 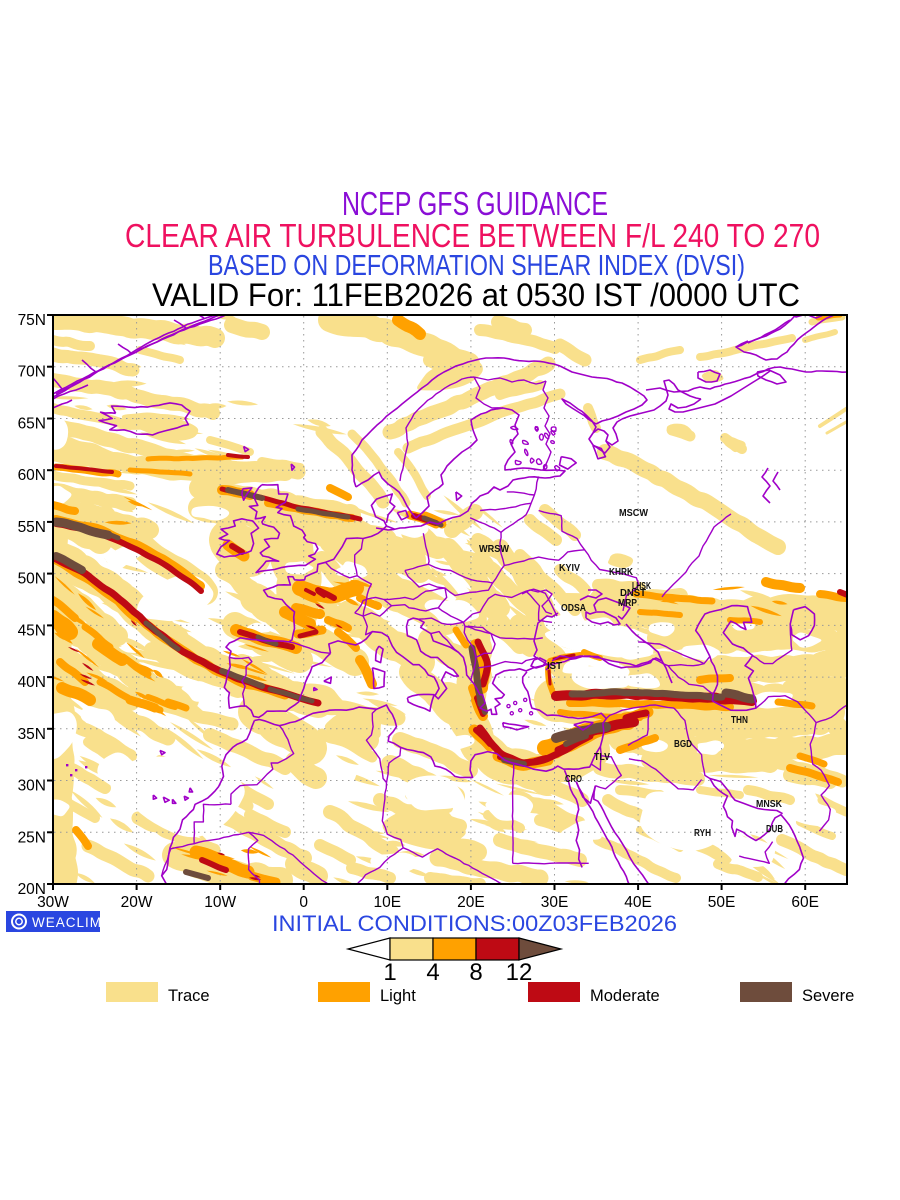 What do you see at coordinates (476, 266) in the screenshot?
I see `svg-text:BASED ON DEFORMATION SHEAR IND: BASED ON DEFORMATION SHEAR INDEX (DVSI)` at bounding box center [476, 266].